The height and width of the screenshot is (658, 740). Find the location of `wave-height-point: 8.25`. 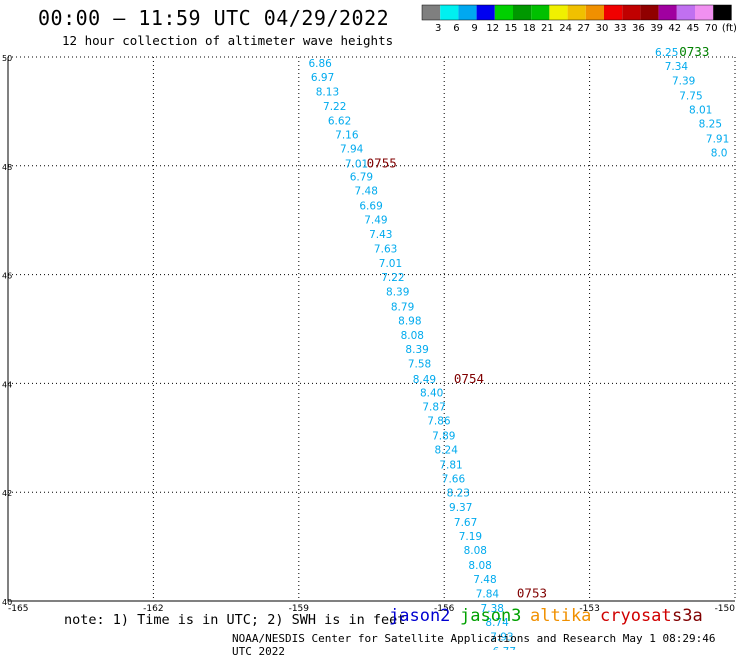

wave-height-point: 8.25 is located at coordinates (710, 125).